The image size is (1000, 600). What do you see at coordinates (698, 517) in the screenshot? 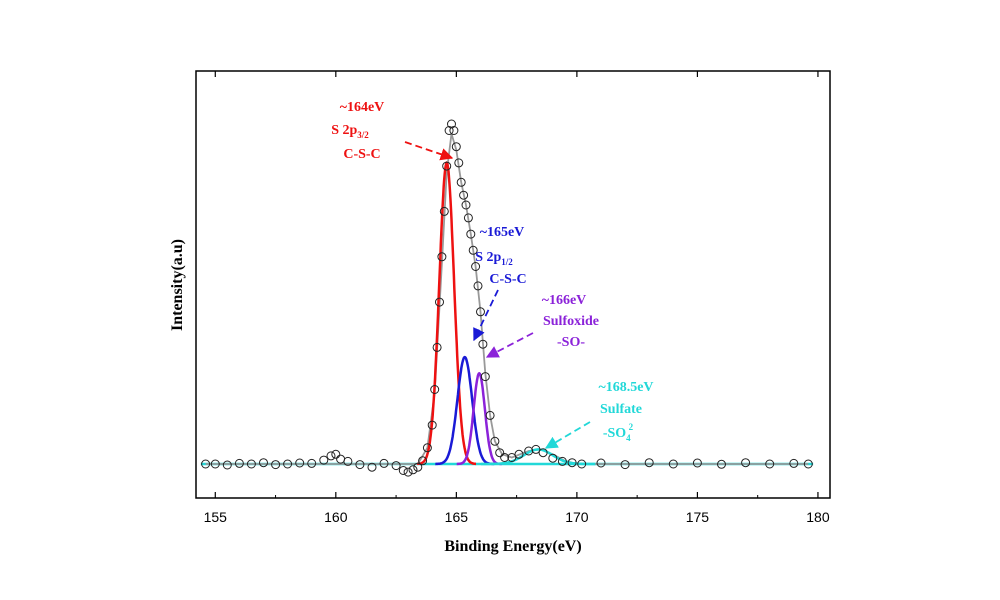
I see `x-tick-label: 175` at bounding box center [698, 517].